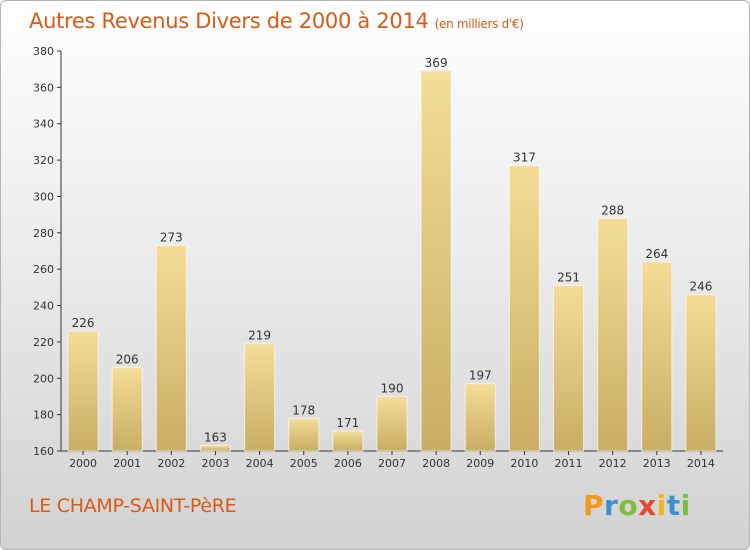  Describe the element at coordinates (43, 124) in the screenshot. I see `y-tick-label: 340` at that location.